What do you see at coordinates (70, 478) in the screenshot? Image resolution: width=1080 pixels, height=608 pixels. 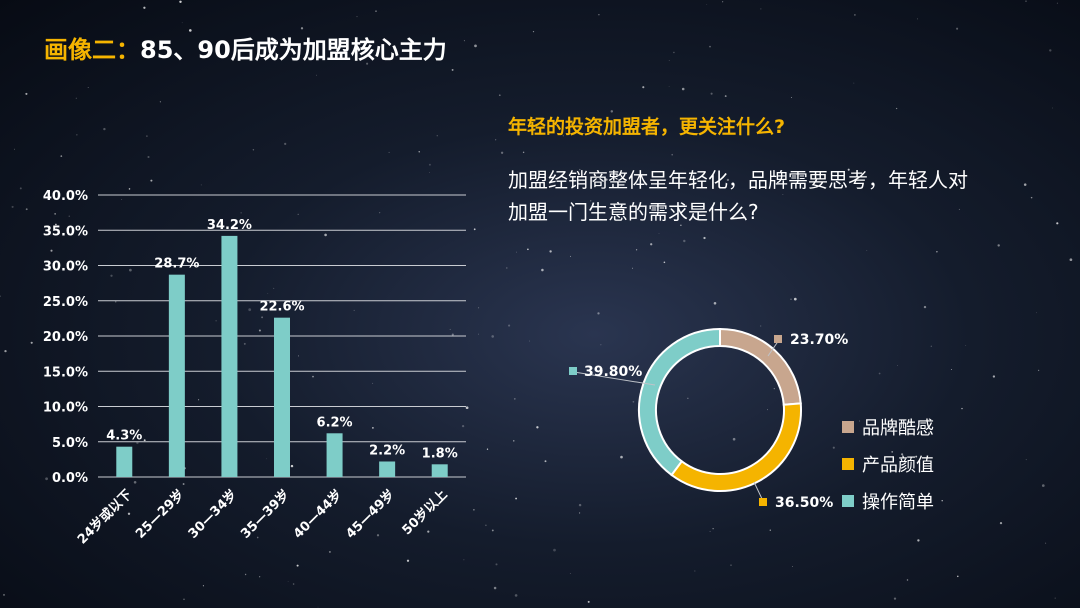 I see `y-tick-label: 0.0%` at bounding box center [70, 478].